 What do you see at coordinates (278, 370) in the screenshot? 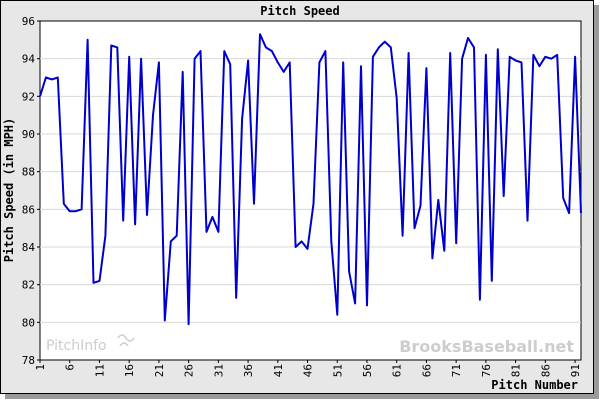
I see `x-tick-label: 41` at bounding box center [278, 370].